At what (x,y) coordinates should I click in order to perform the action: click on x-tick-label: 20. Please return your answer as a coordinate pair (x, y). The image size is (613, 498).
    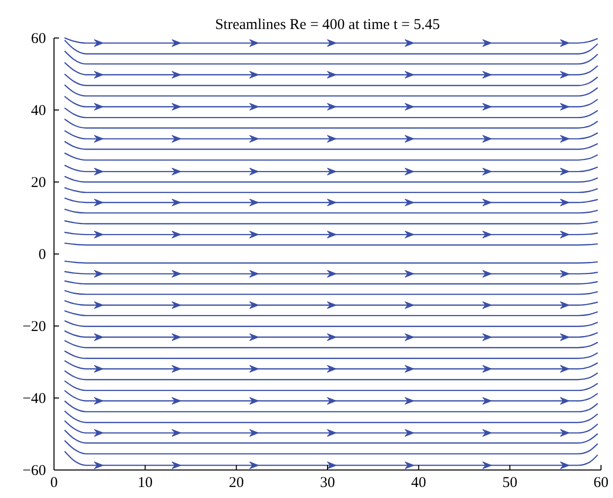
    Looking at the image, I should click on (236, 483).